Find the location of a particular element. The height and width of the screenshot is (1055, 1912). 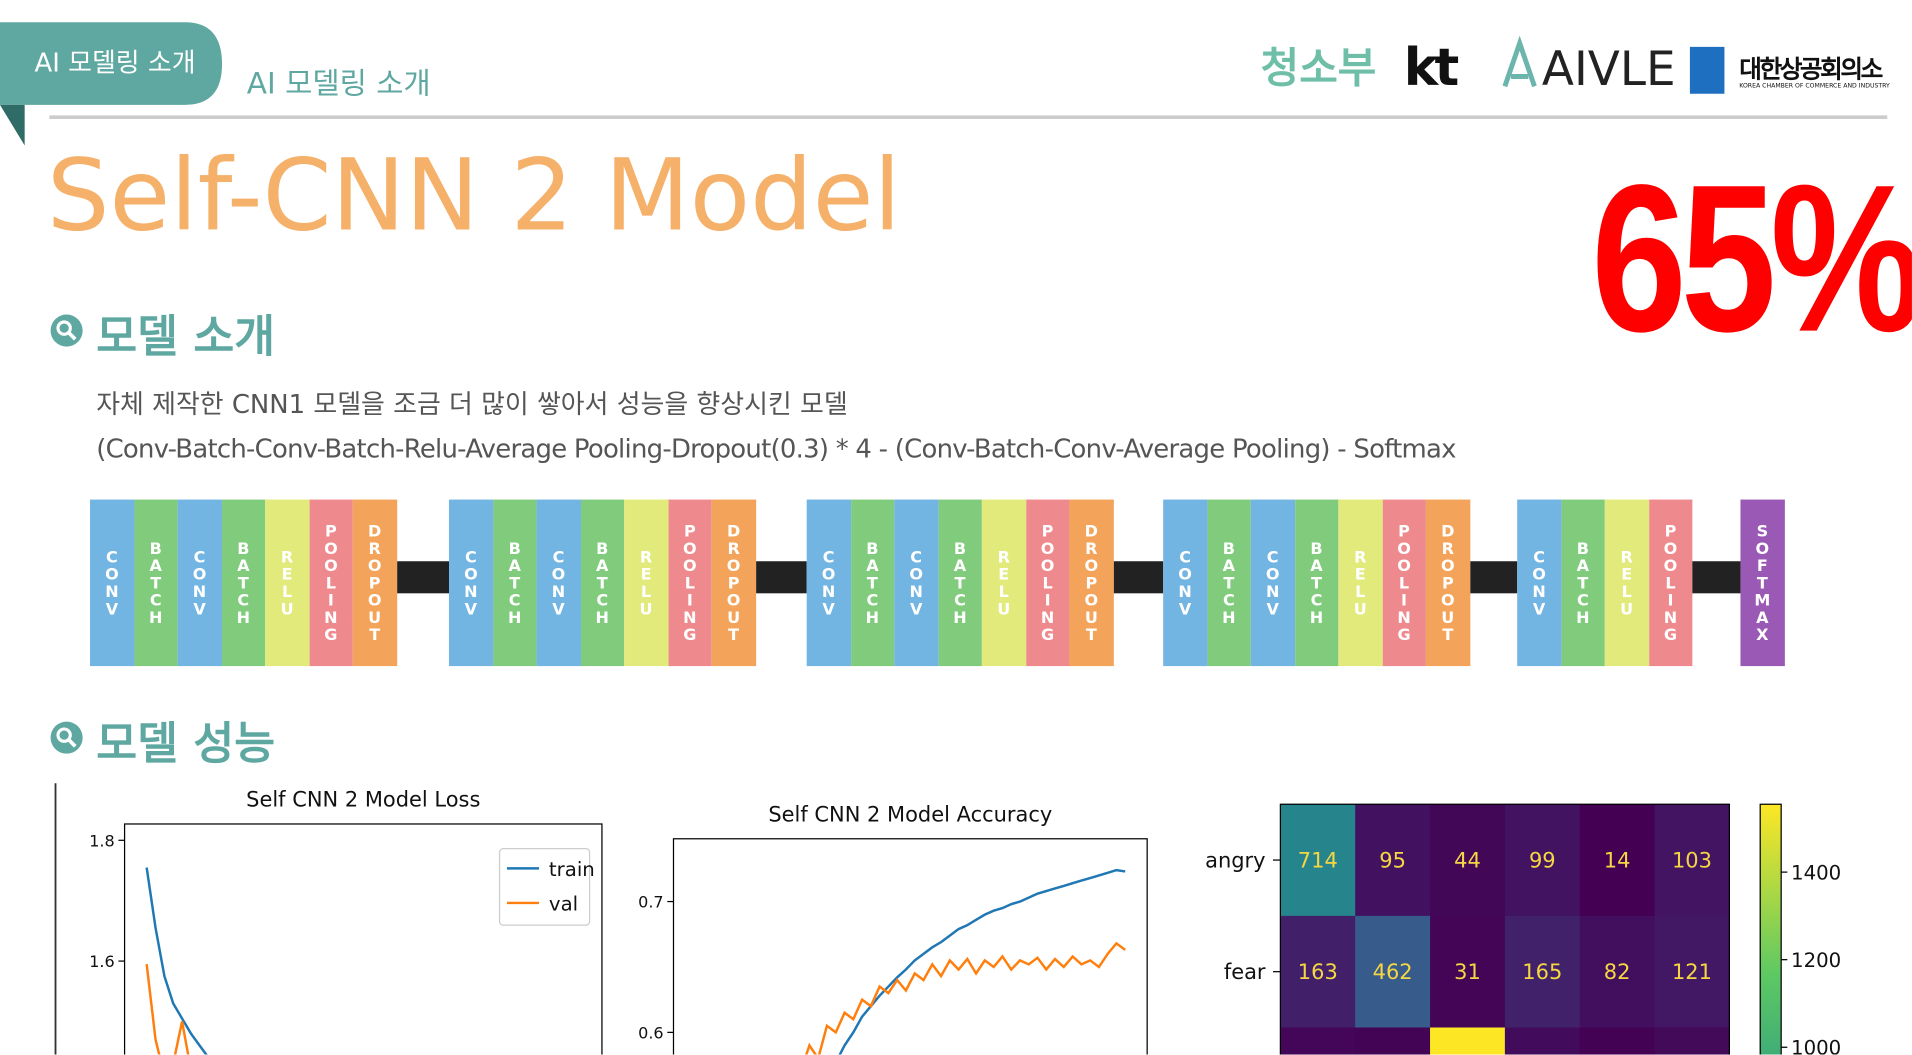

row-label: fear is located at coordinates (1245, 972).